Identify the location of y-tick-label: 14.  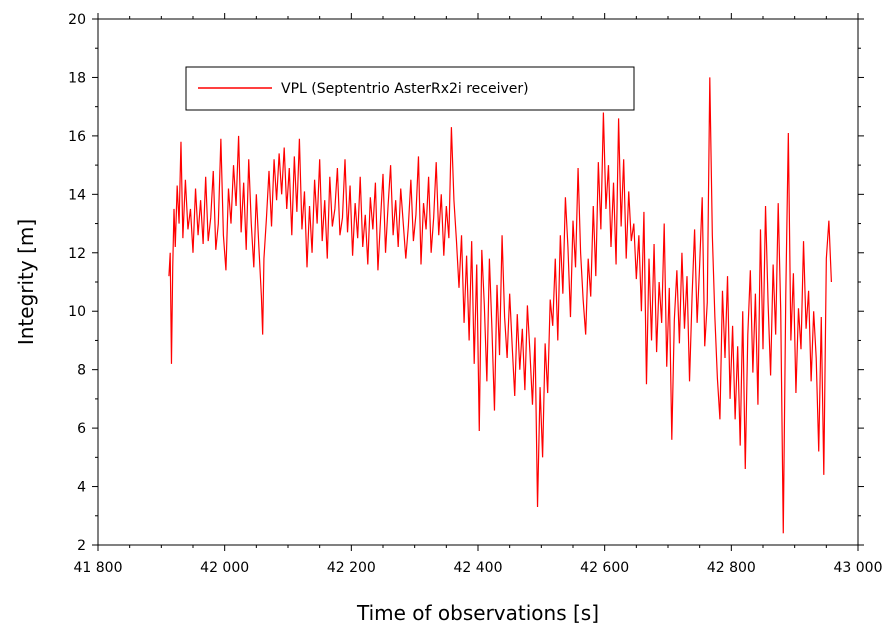
(77, 195).